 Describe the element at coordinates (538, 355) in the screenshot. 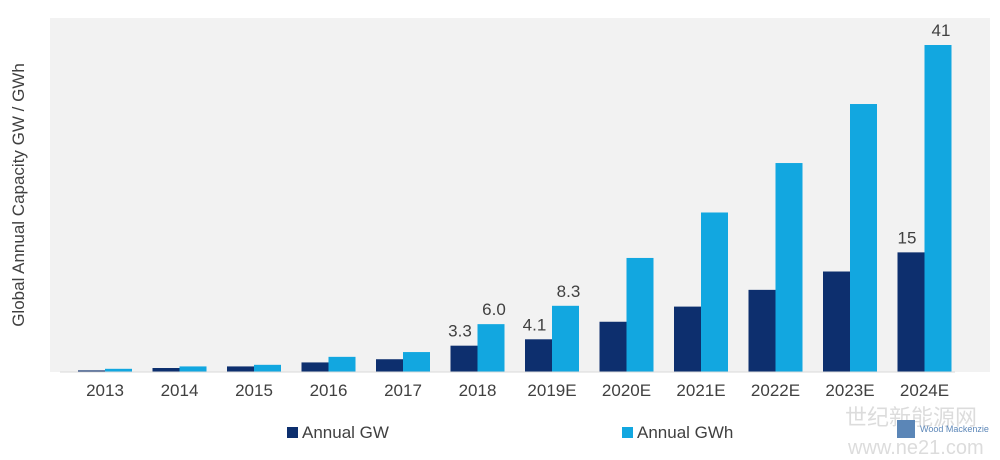

I see `bar-gw-2019E` at that location.